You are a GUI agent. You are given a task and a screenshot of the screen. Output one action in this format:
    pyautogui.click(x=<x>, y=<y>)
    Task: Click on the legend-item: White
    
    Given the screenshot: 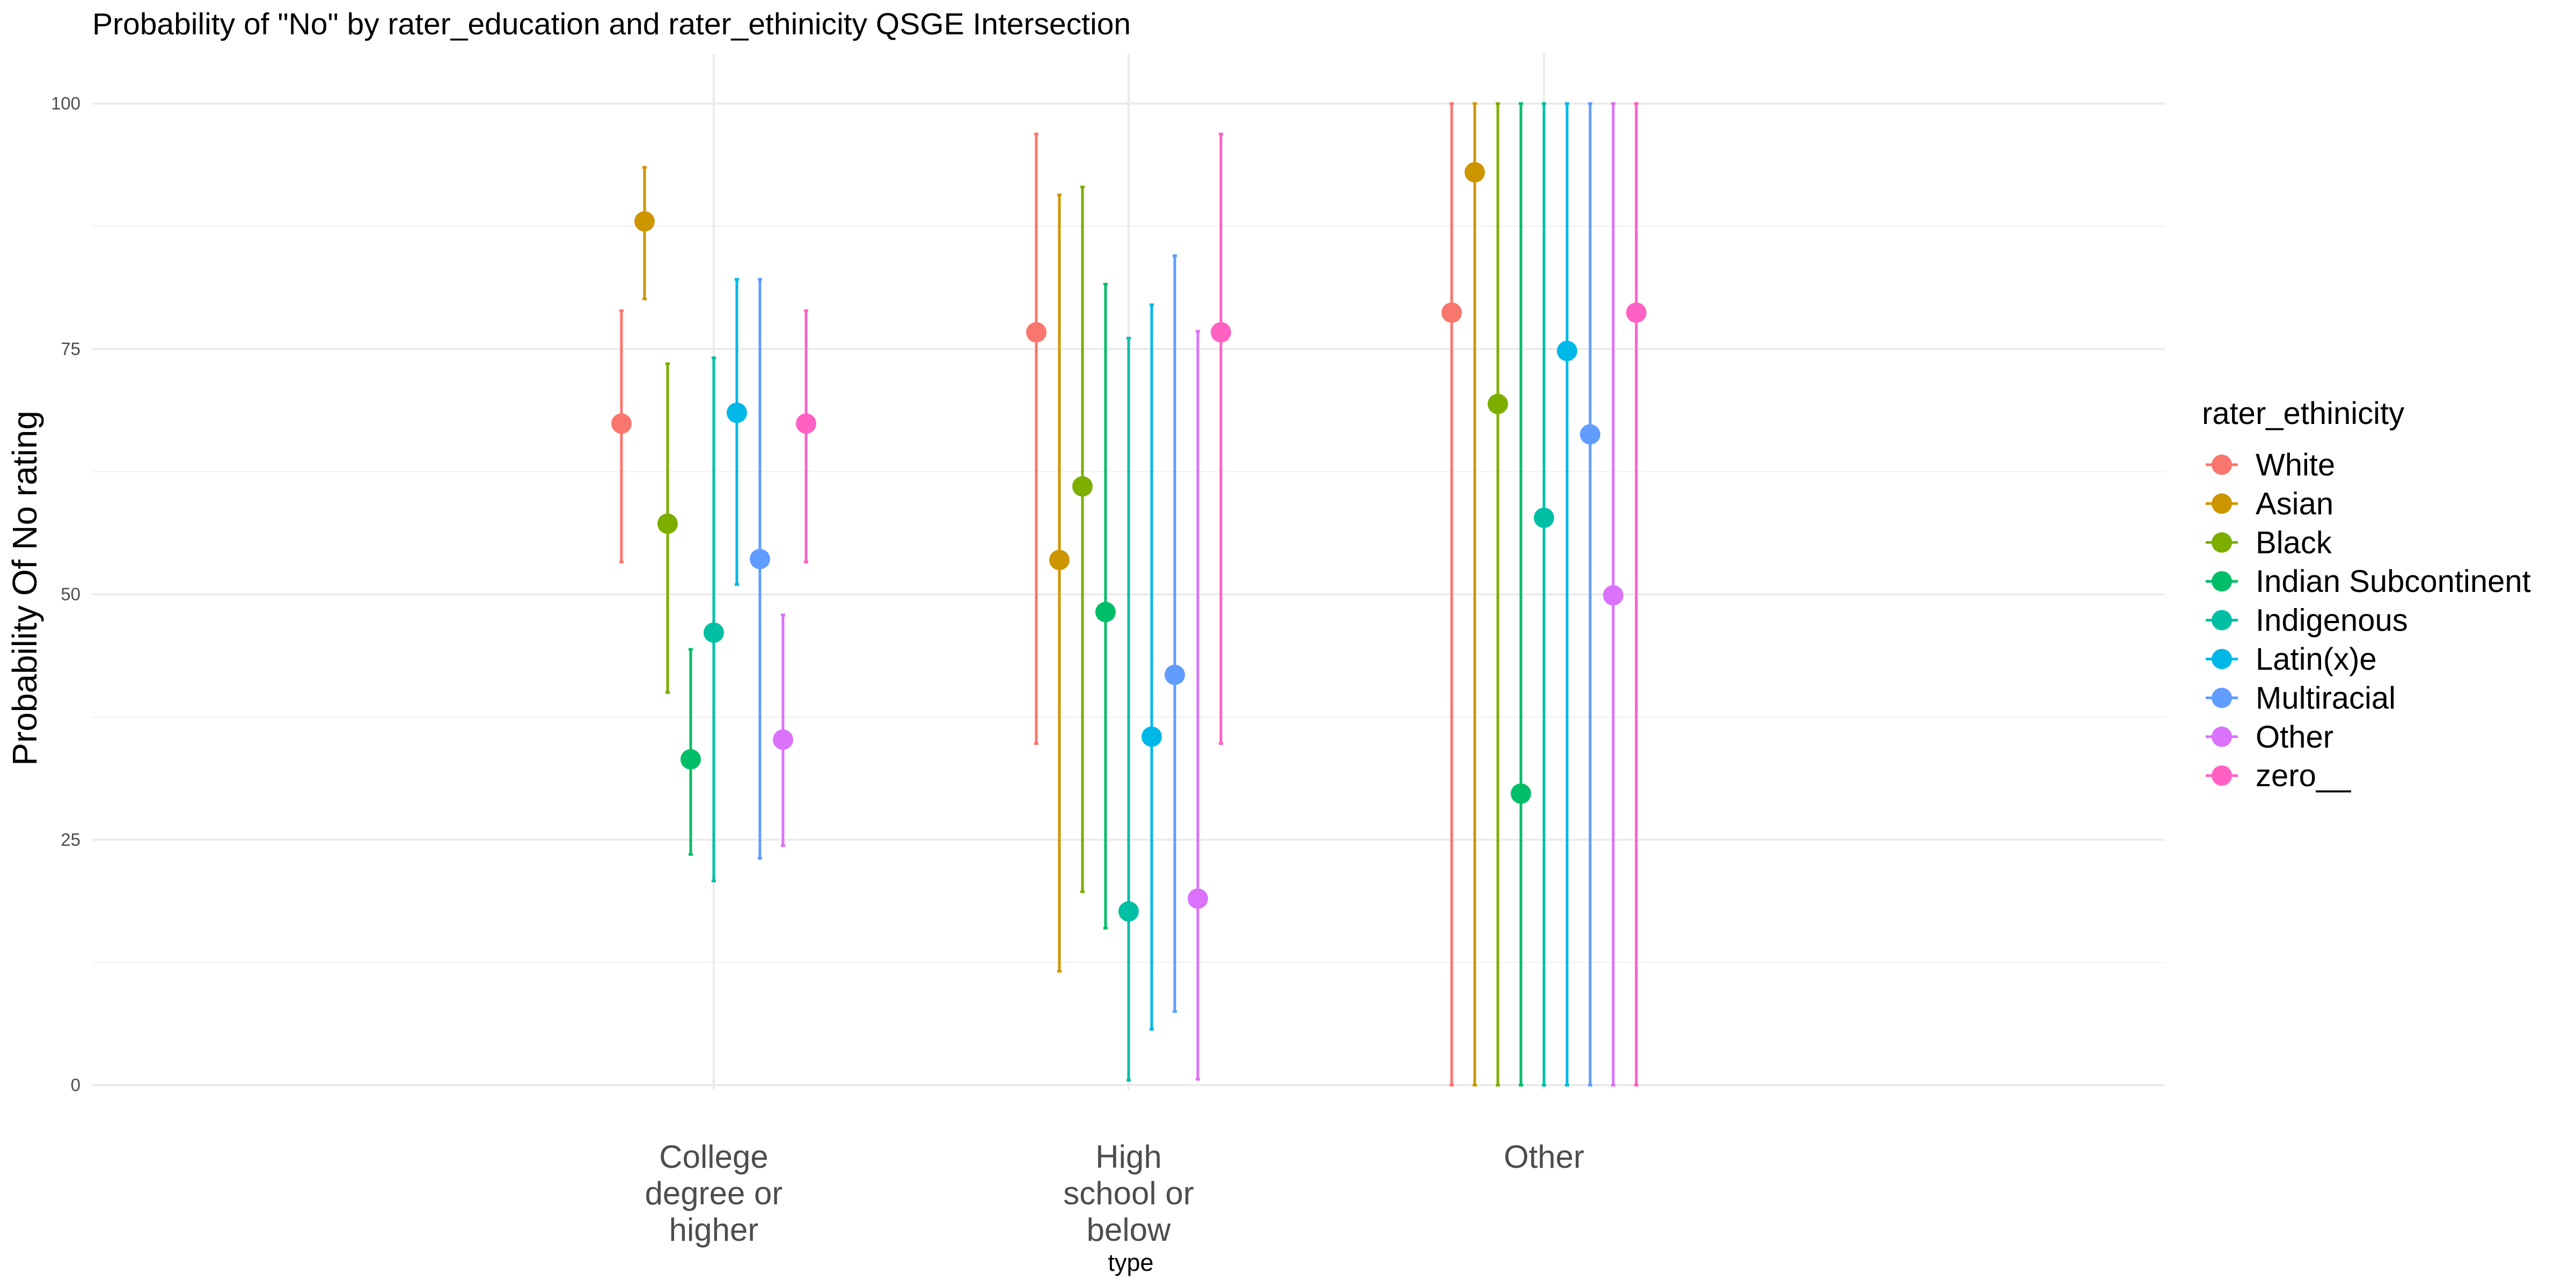 What is the action you would take?
    pyautogui.click(x=2270, y=465)
    